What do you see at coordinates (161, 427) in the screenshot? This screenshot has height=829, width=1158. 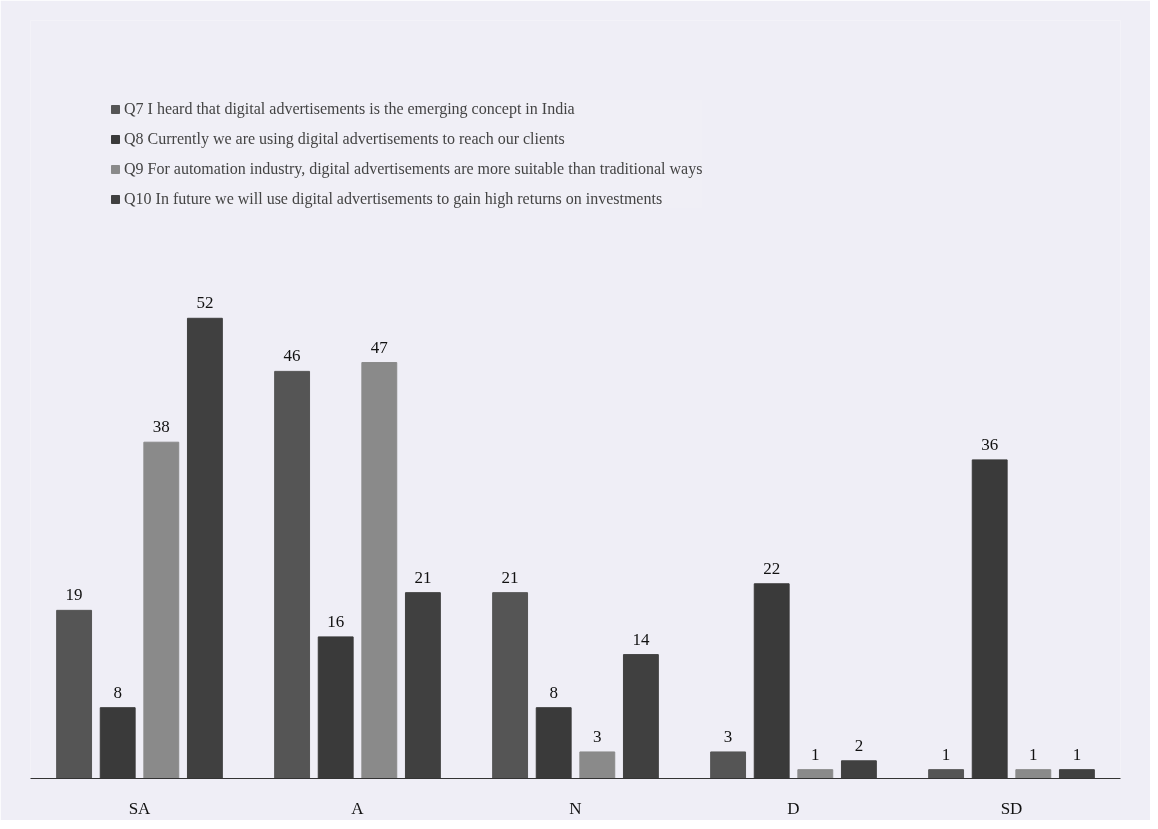 I see `data-label: 38` at bounding box center [161, 427].